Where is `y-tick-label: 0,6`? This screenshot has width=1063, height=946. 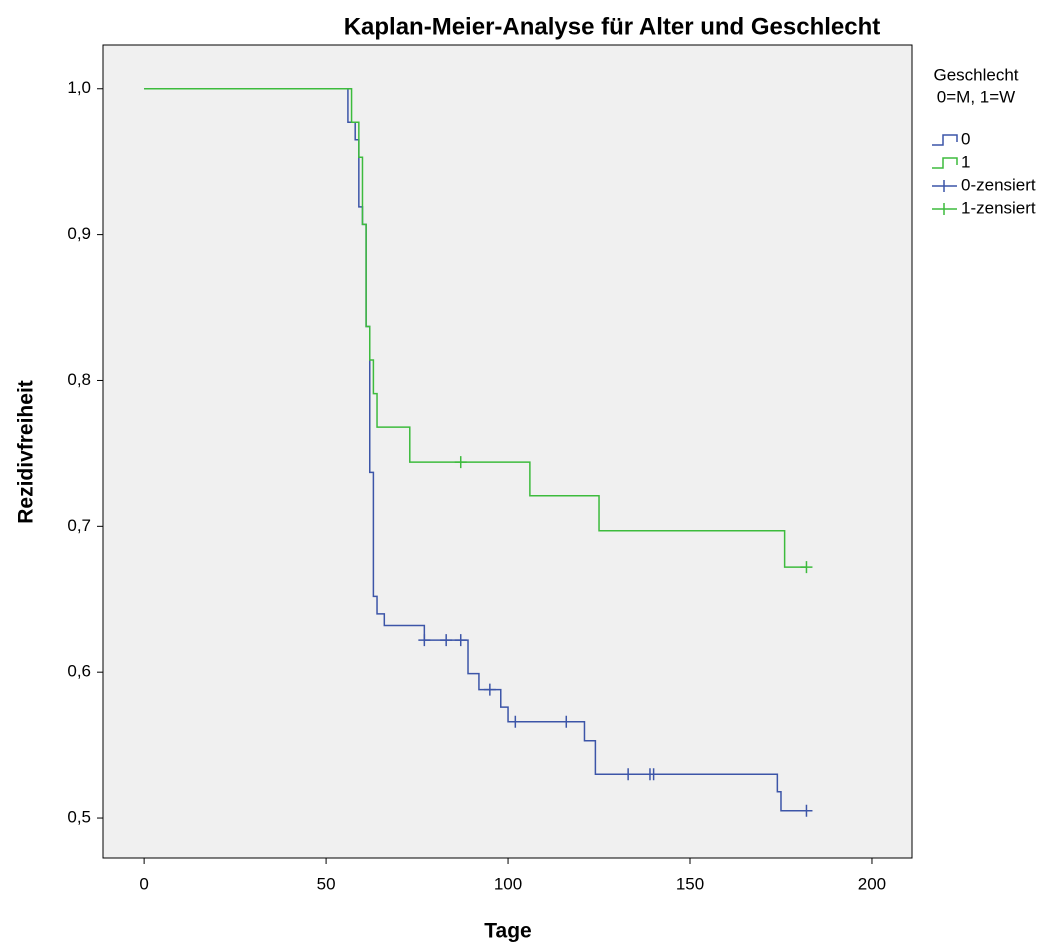 y-tick-label: 0,6 is located at coordinates (79, 671).